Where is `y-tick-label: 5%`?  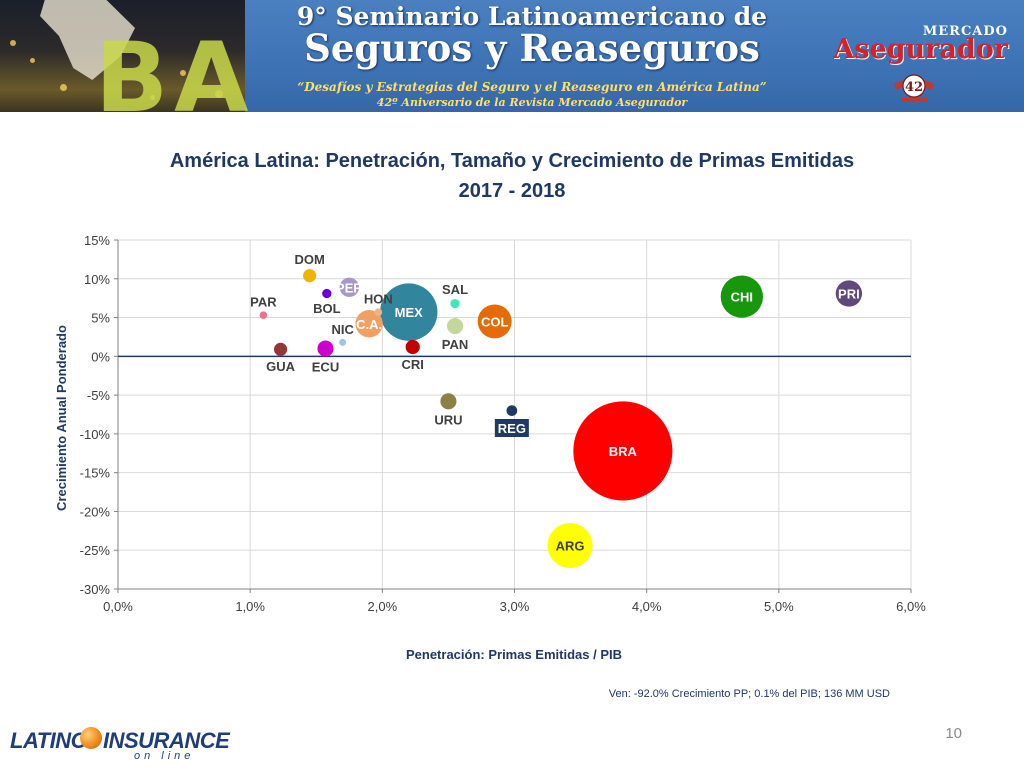
y-tick-label: 5% is located at coordinates (100, 318).